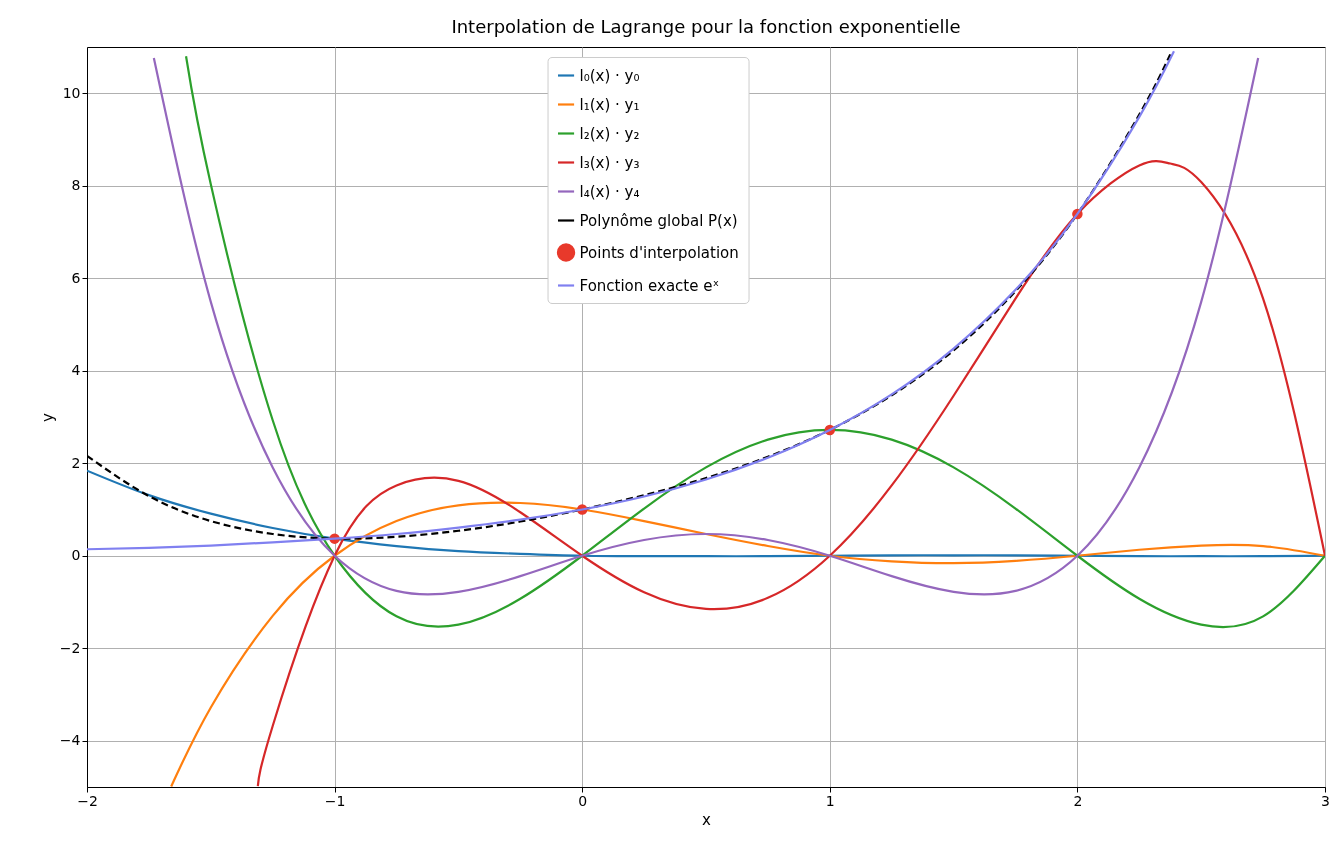 The height and width of the screenshot is (851, 1338). Describe the element at coordinates (830, 800) in the screenshot. I see `x-tick-label: 1` at that location.